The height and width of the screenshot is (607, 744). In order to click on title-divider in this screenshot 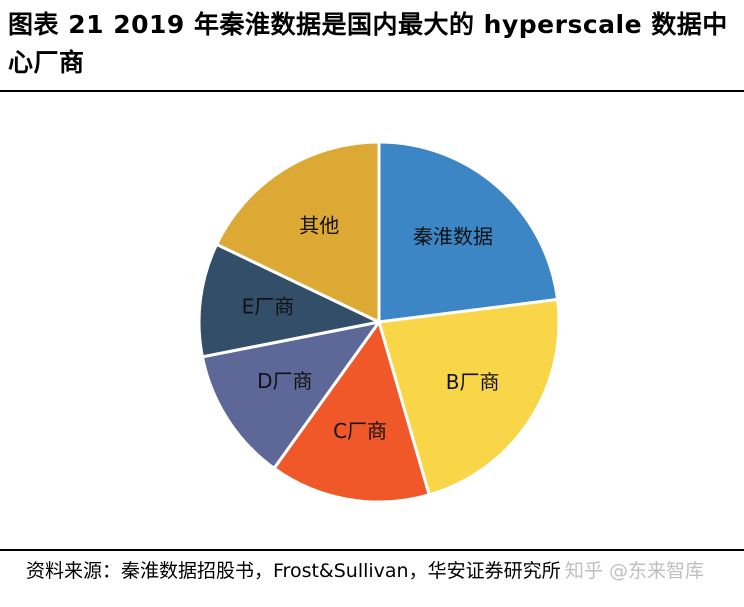, I will do `click(372, 91)`.